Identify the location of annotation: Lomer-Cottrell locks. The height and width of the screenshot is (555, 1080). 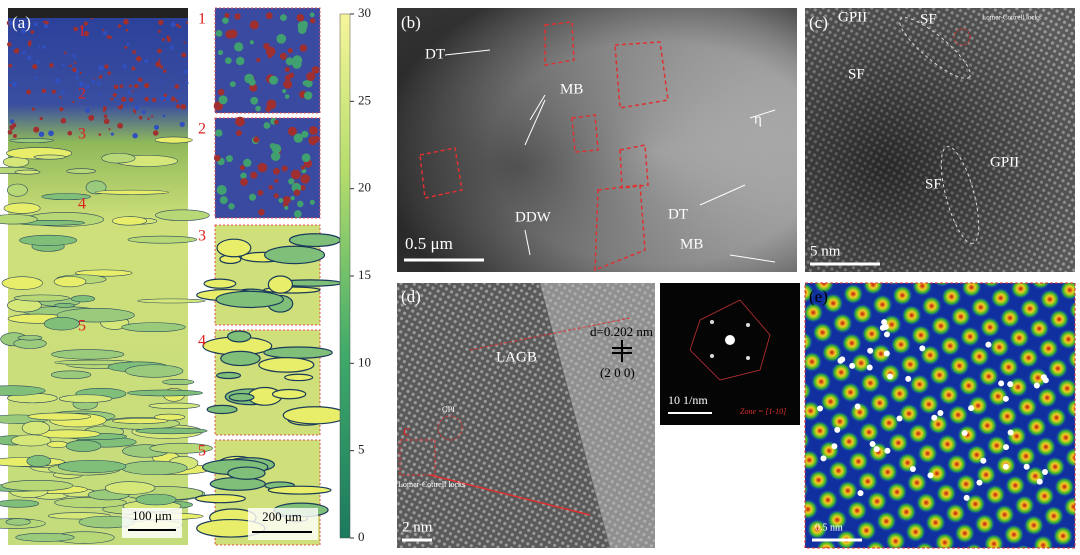
(1011, 18).